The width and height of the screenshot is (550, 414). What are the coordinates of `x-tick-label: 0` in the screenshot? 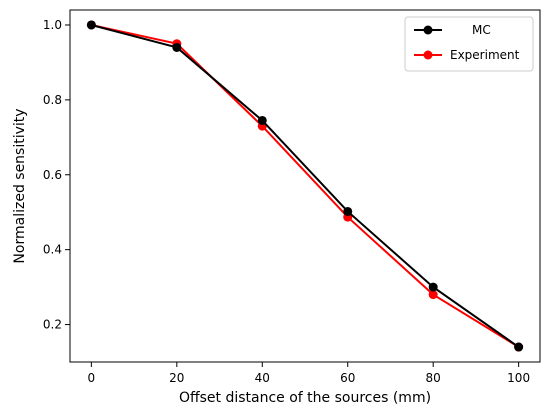 It's located at (92, 378).